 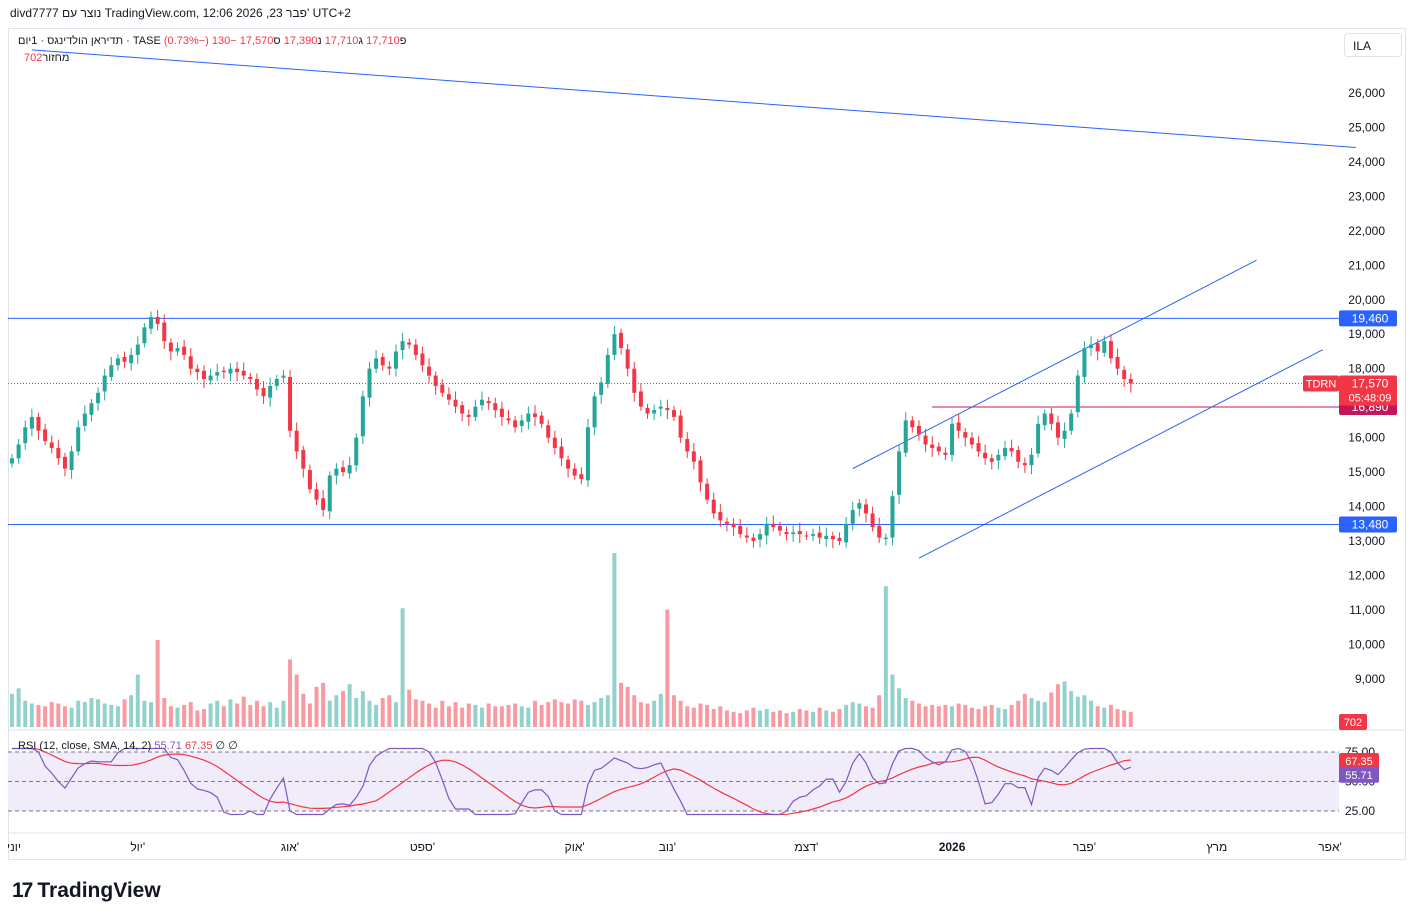 I want to click on rsi-value: 55.71, so click(x=168, y=746).